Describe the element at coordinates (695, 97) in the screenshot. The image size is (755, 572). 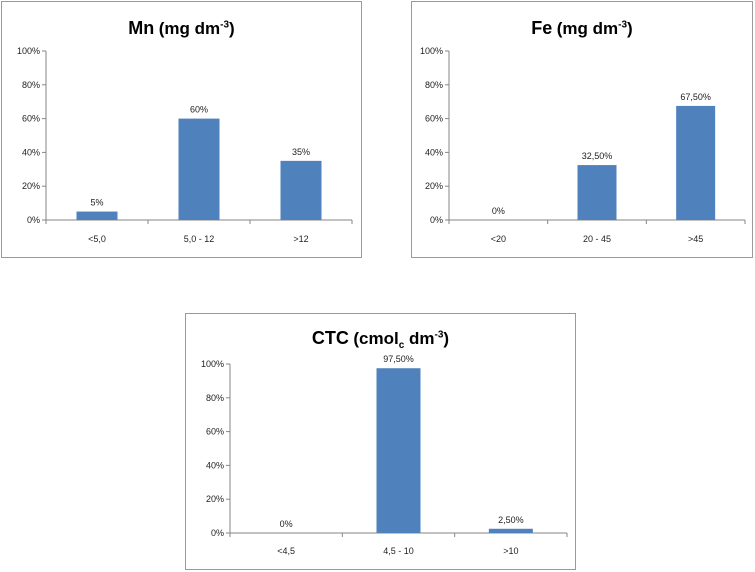
I see `data-label: 67,50%` at that location.